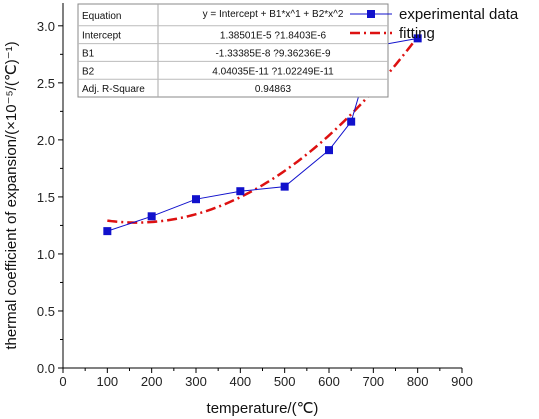 This screenshot has height=419, width=539. Describe the element at coordinates (88, 71) in the screenshot. I see `stats-table-key: B2` at that location.